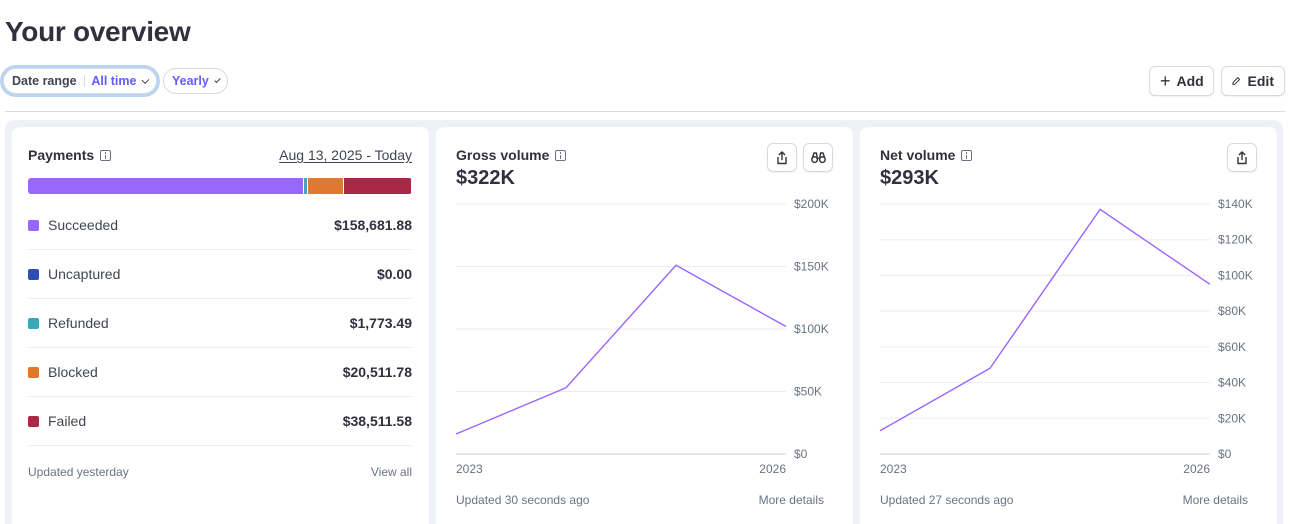  I want to click on payment-row-amount: $20,511.78, so click(377, 372).